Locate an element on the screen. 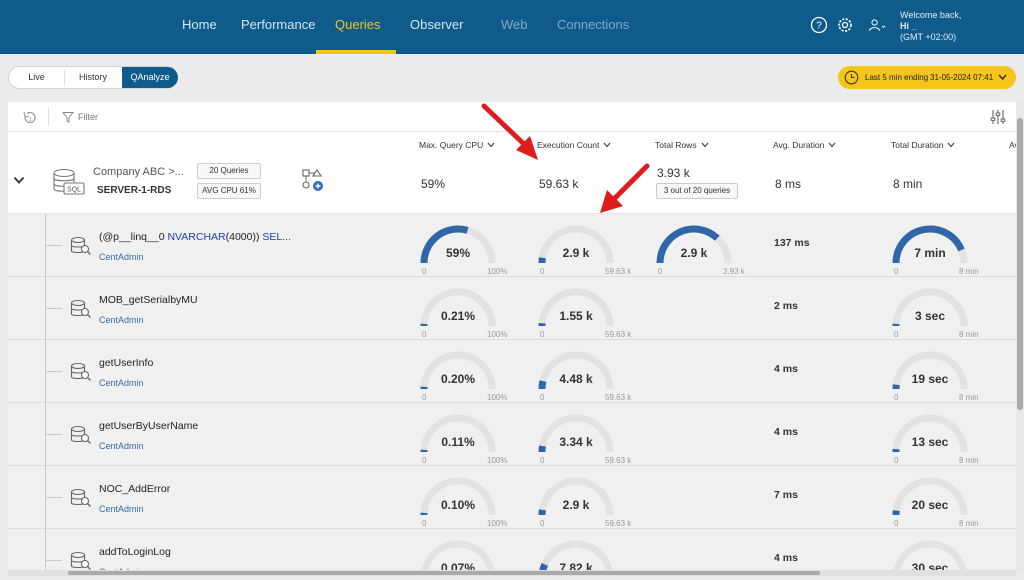 This screenshot has width=1024, height=580. horizontal-scrollbar is located at coordinates (512, 573).